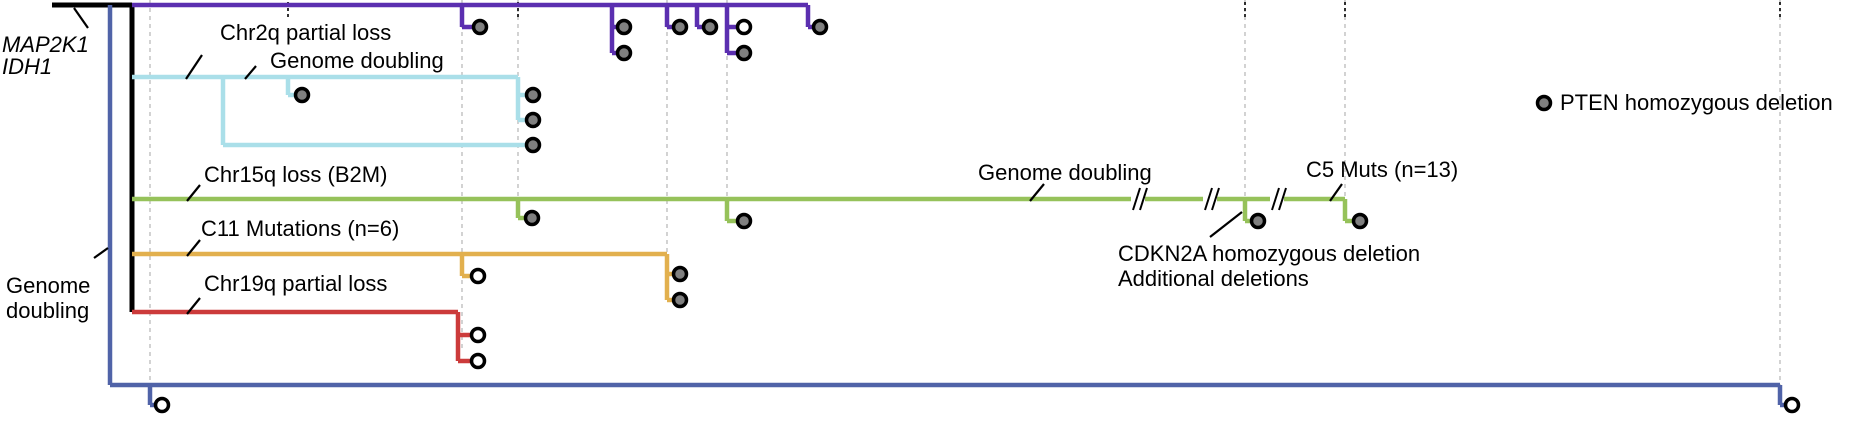  What do you see at coordinates (332, 111) in the screenshot?
I see `cyan-branch` at bounding box center [332, 111].